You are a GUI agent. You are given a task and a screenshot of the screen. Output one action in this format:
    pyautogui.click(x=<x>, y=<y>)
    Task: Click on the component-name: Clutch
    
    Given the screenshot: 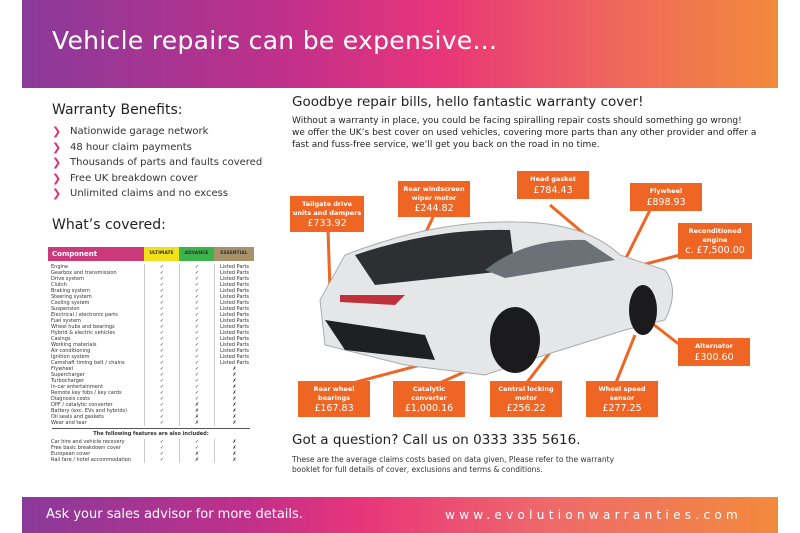 What is the action you would take?
    pyautogui.click(x=59, y=285)
    